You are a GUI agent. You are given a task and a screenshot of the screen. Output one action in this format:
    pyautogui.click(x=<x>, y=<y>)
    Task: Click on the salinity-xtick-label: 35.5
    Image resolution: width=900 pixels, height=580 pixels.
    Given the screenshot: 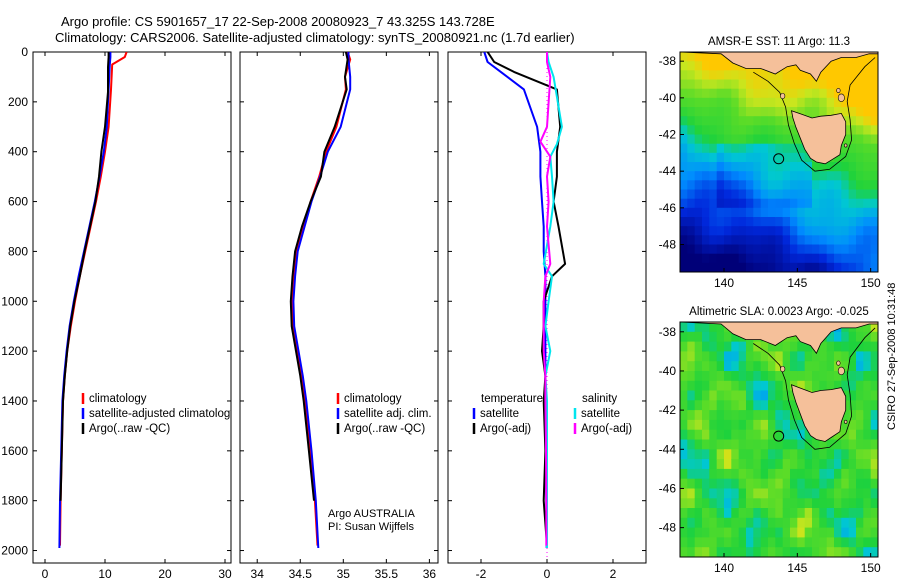 What is the action you would take?
    pyautogui.click(x=387, y=573)
    